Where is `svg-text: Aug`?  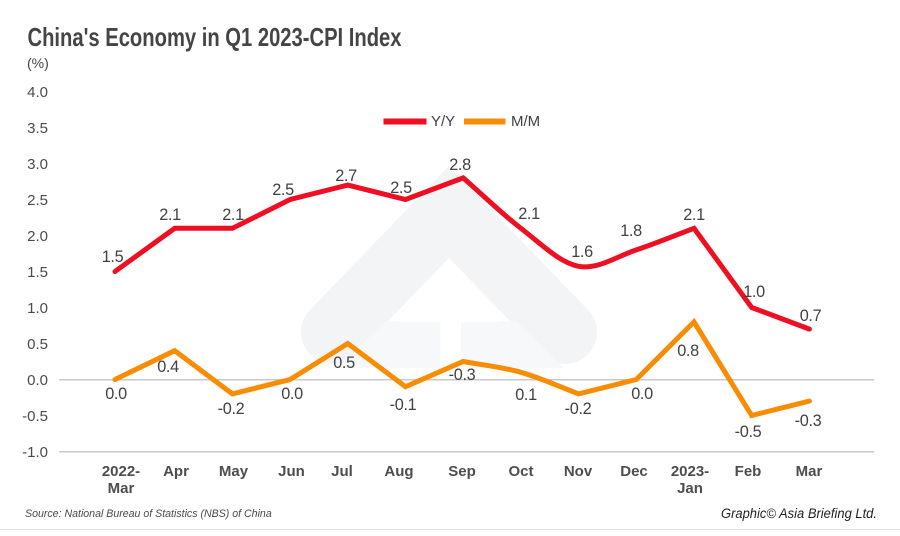
svg-text: Aug is located at coordinates (398, 471).